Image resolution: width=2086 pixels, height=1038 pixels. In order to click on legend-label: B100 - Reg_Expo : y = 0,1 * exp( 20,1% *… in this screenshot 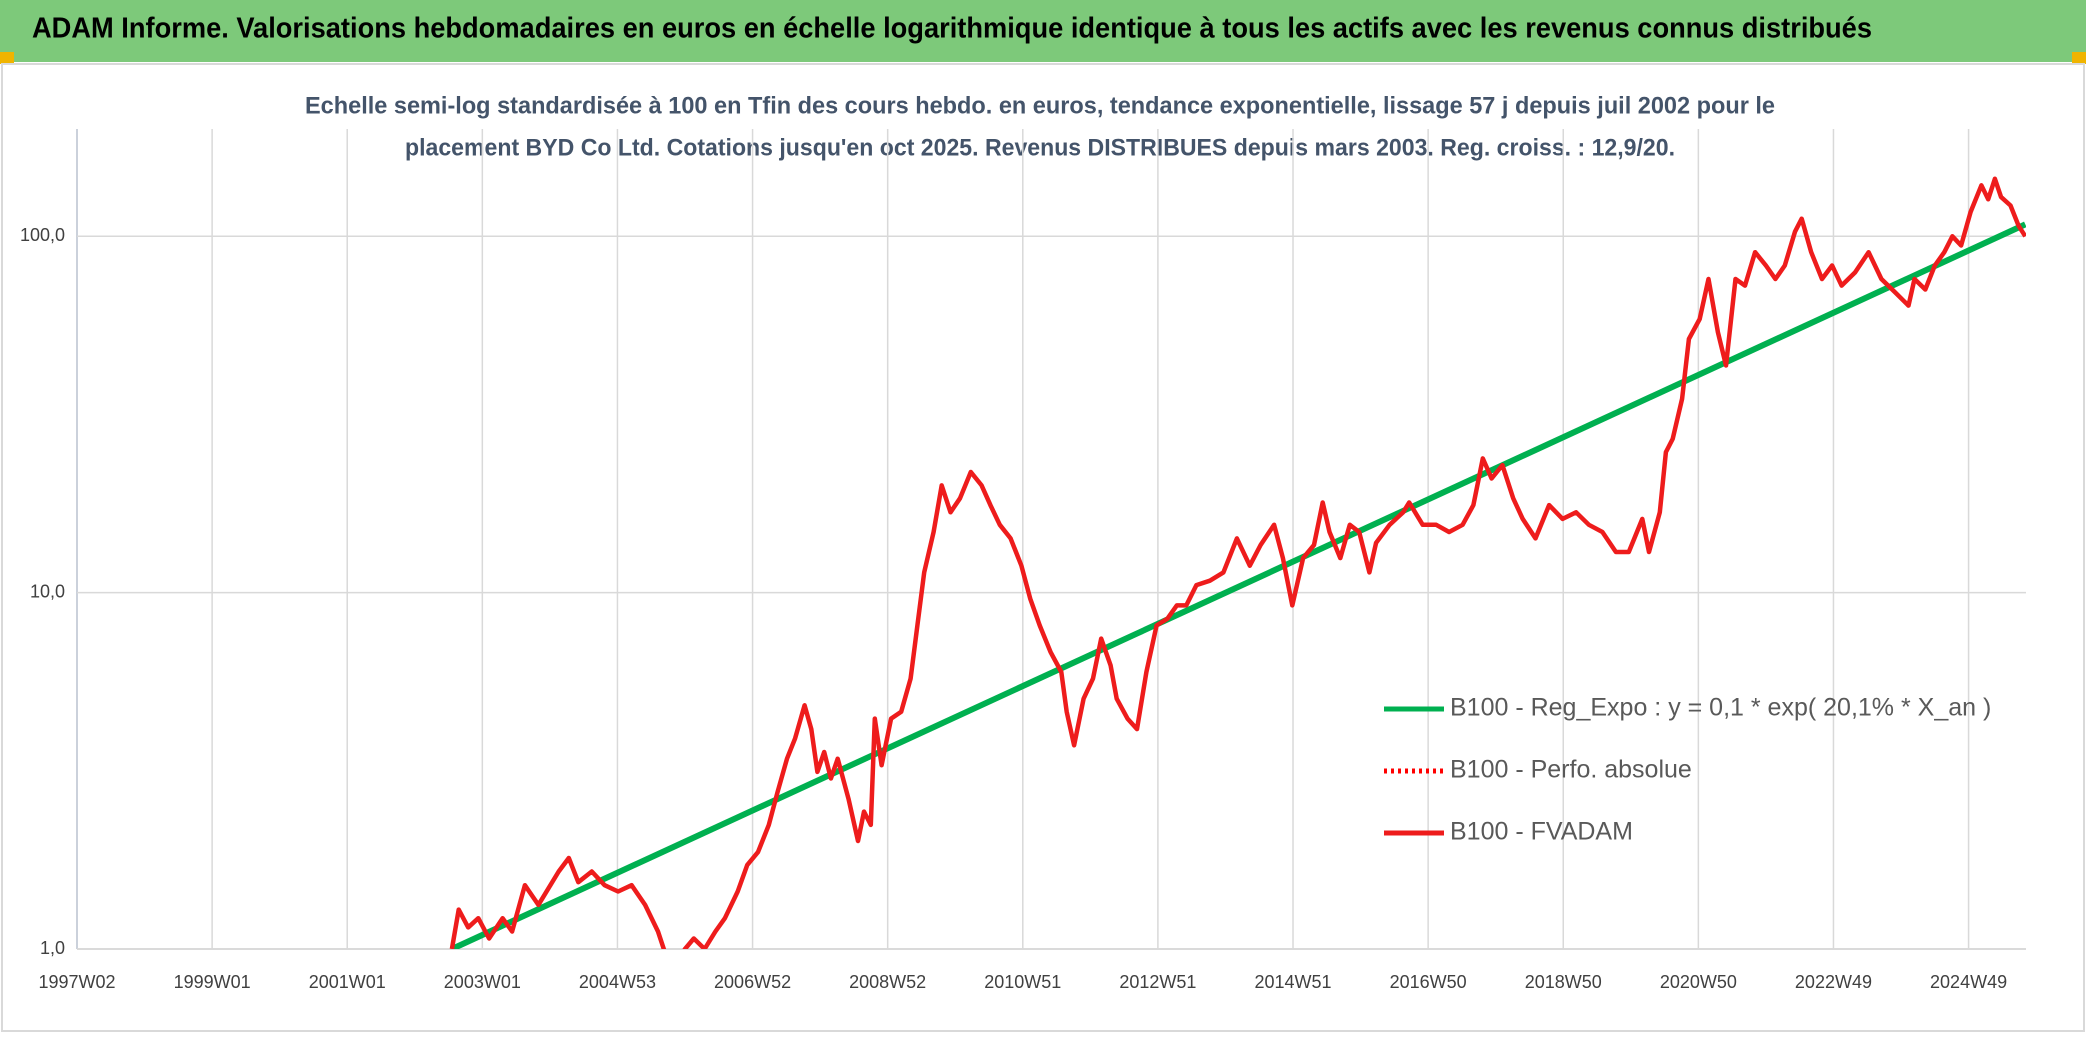, I will do `click(1720, 708)`.